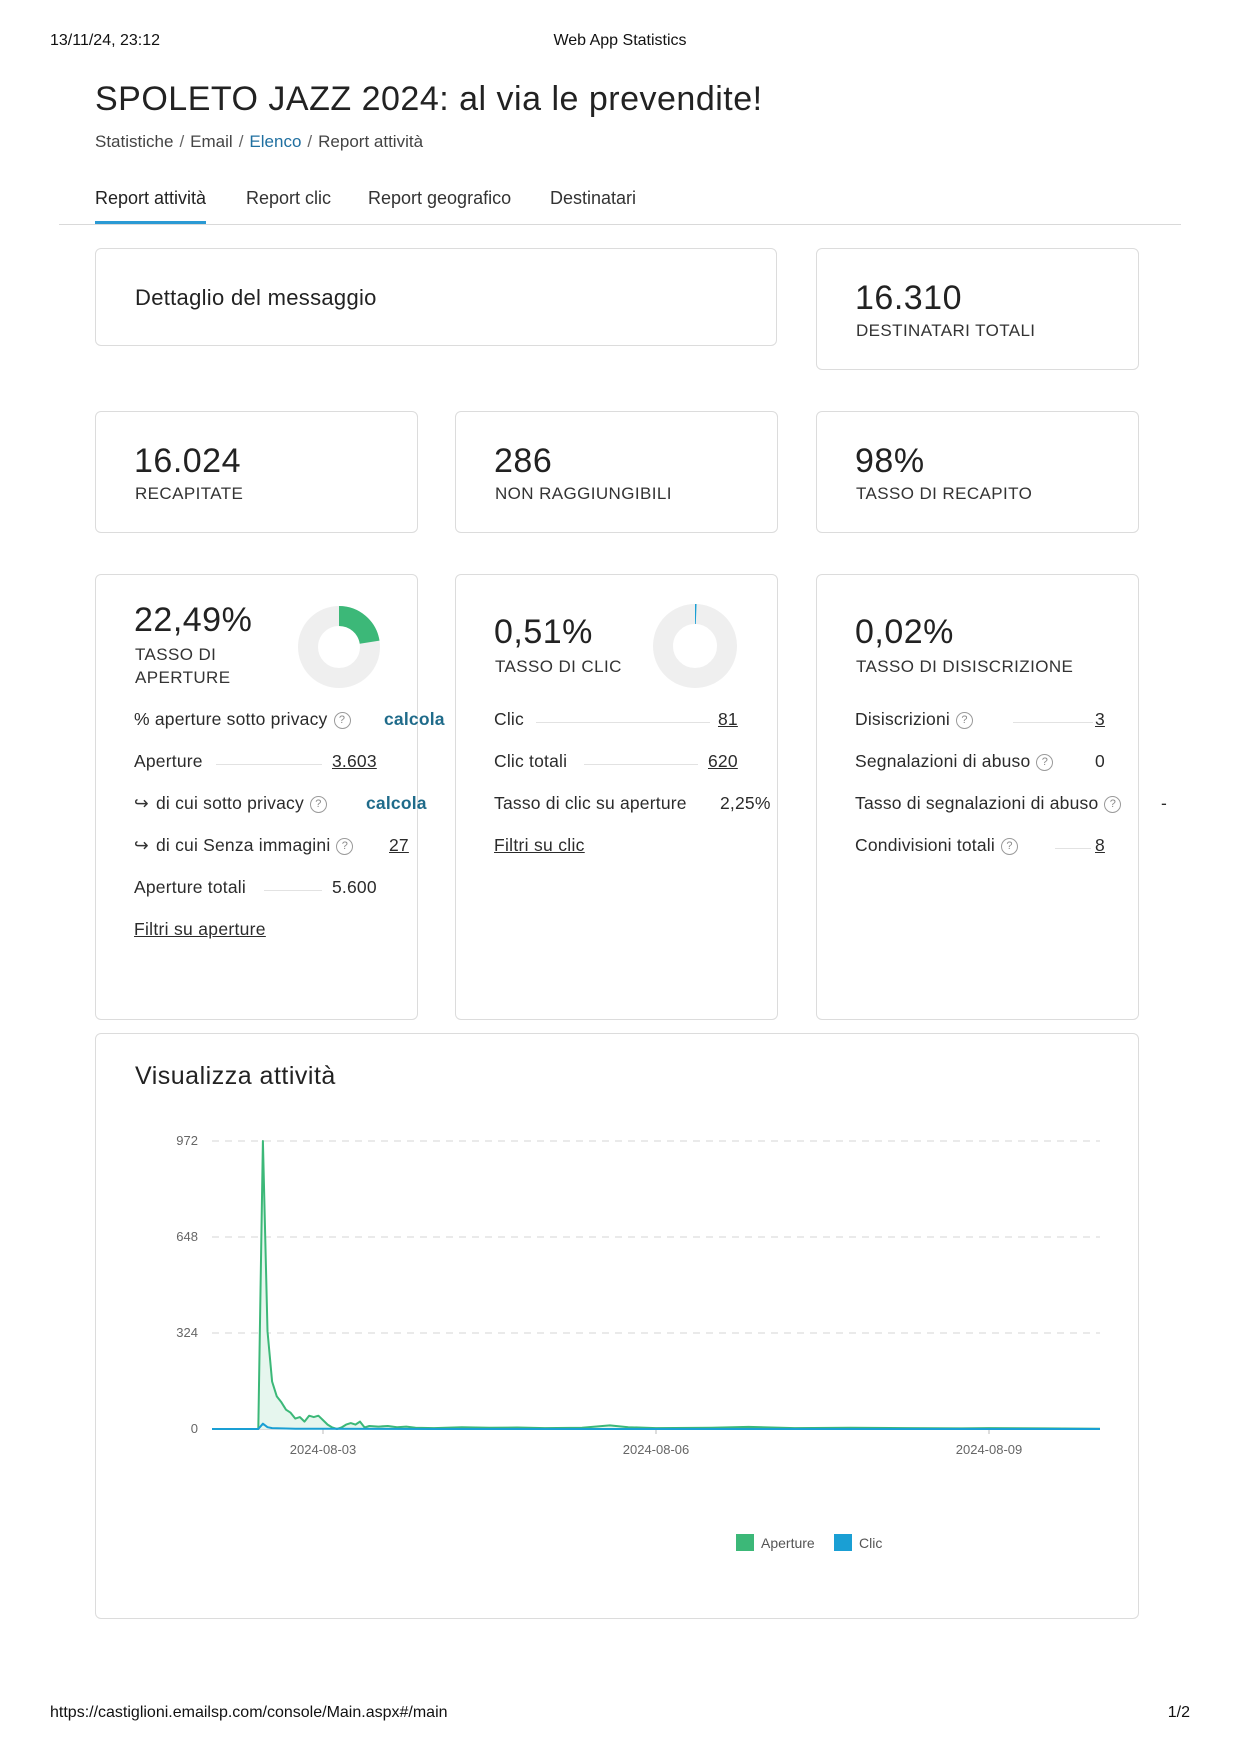  What do you see at coordinates (590, 803) in the screenshot?
I see `ctor-label: Tasso di clic su aperture` at bounding box center [590, 803].